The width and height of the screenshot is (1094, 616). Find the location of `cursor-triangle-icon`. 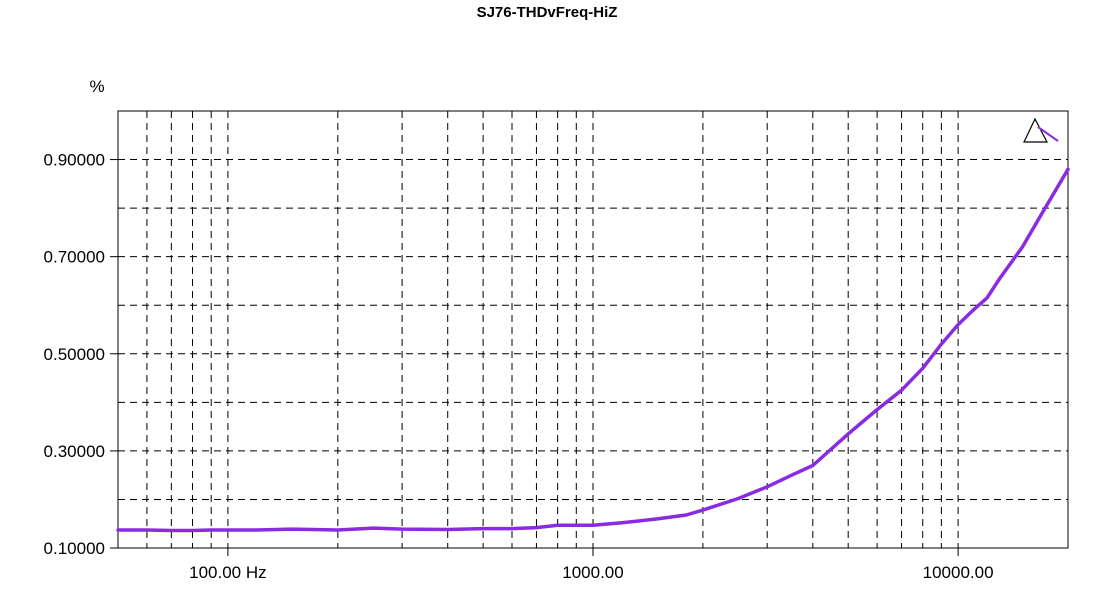

cursor-triangle-icon is located at coordinates (1041, 130).